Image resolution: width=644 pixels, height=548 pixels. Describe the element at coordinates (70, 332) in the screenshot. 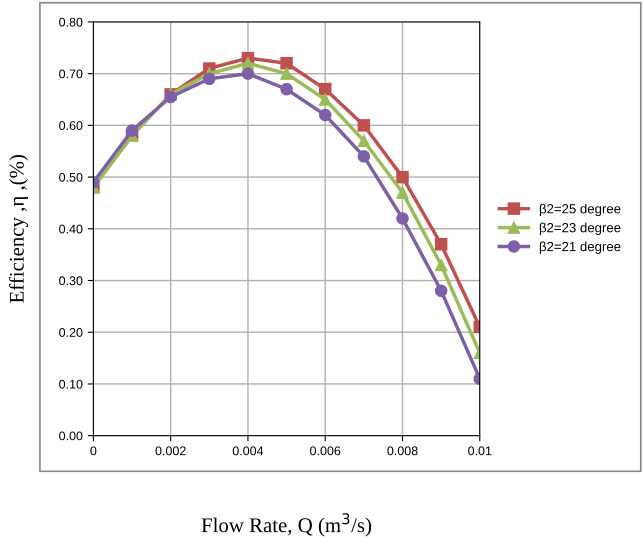

I see `y-tick-label: 0.20` at that location.